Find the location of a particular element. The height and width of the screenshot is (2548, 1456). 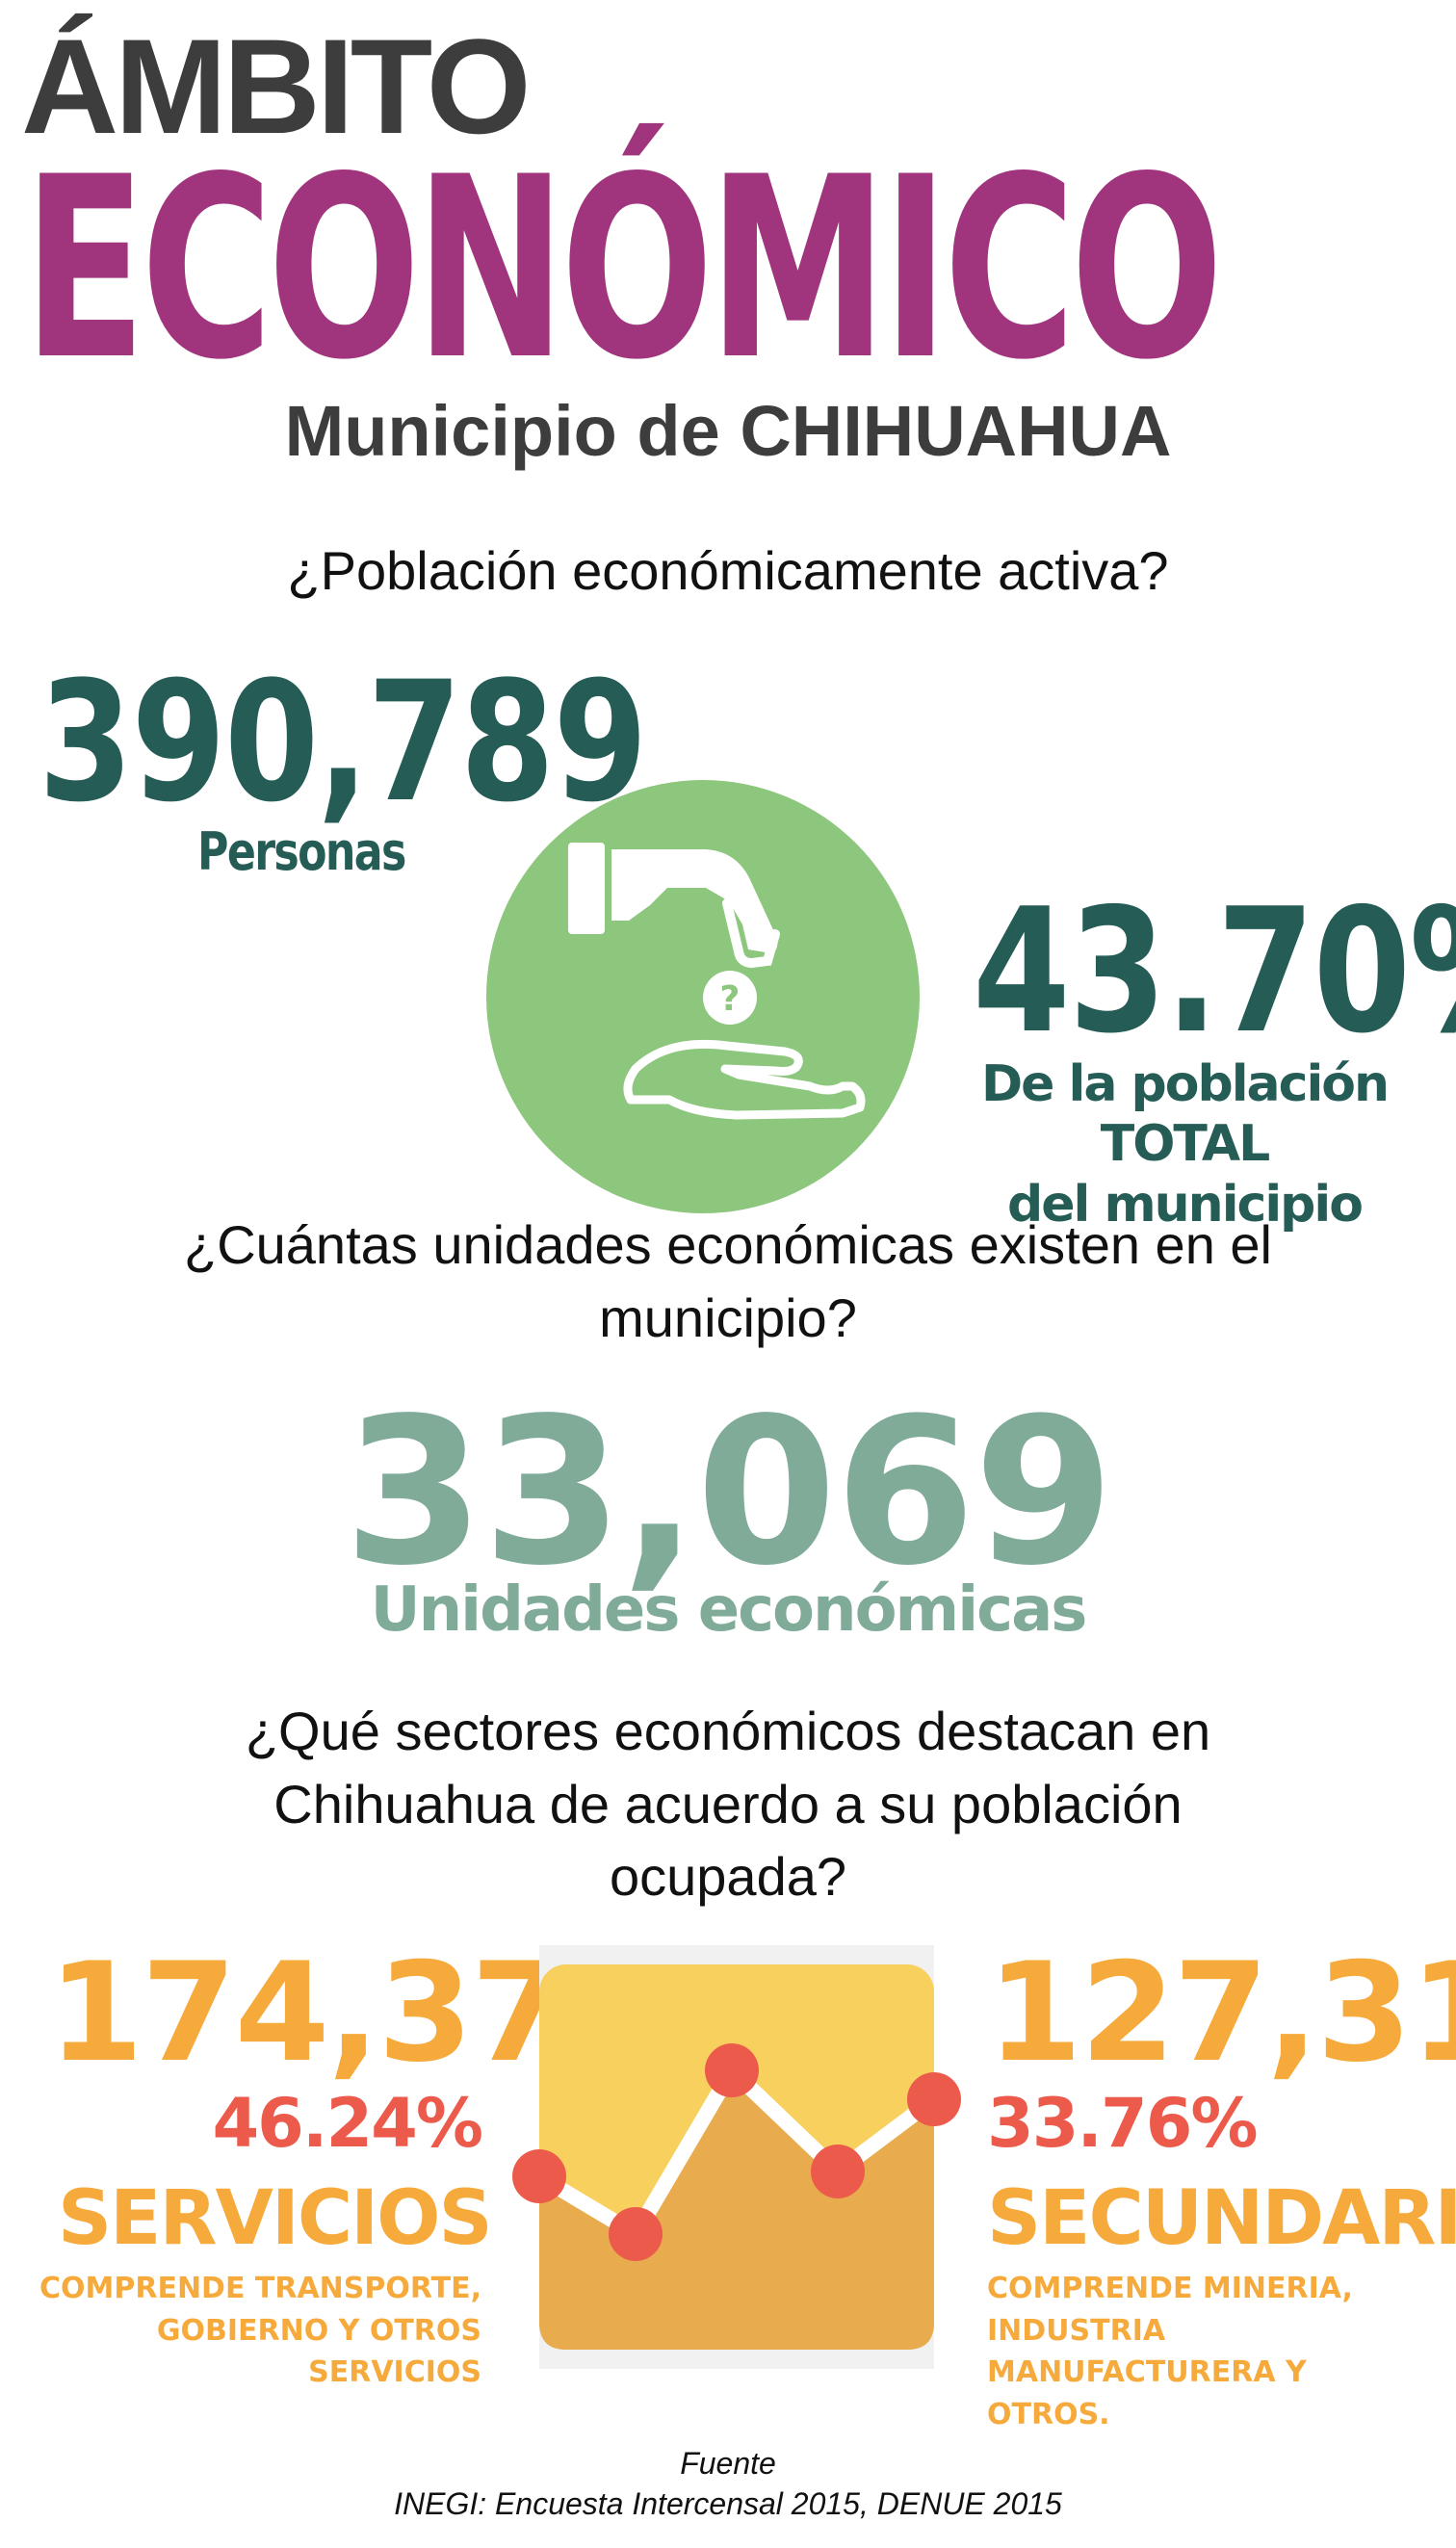

servicios-percentage: 46.24% is located at coordinates (347, 2123).